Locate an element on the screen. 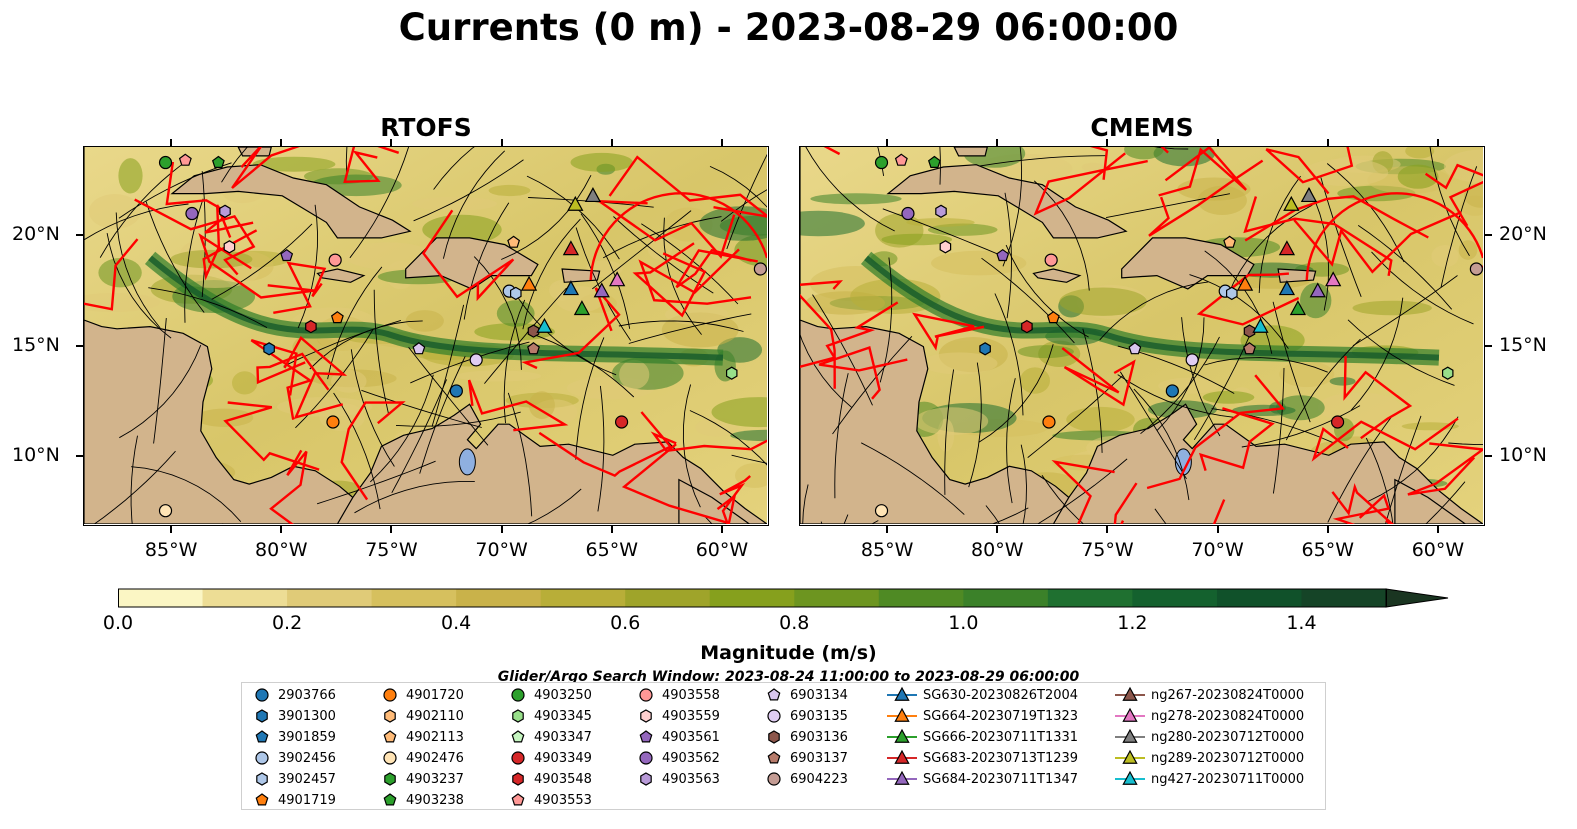  platform-ng289-20230712T0000 is located at coordinates (575, 203).